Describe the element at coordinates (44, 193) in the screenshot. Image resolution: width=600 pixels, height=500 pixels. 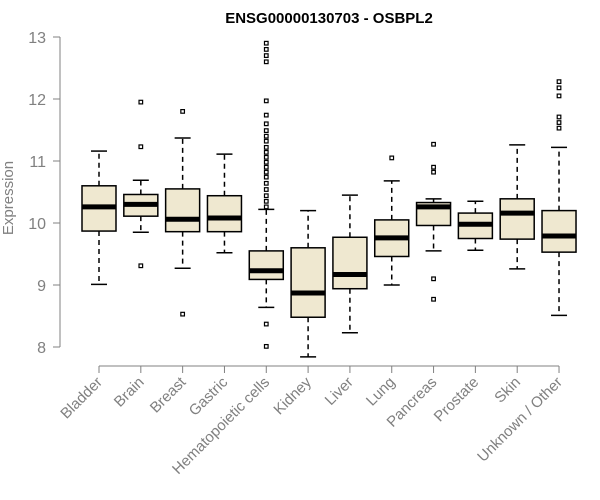
I see `y-axis: 8 9 10 11 12 13` at that location.